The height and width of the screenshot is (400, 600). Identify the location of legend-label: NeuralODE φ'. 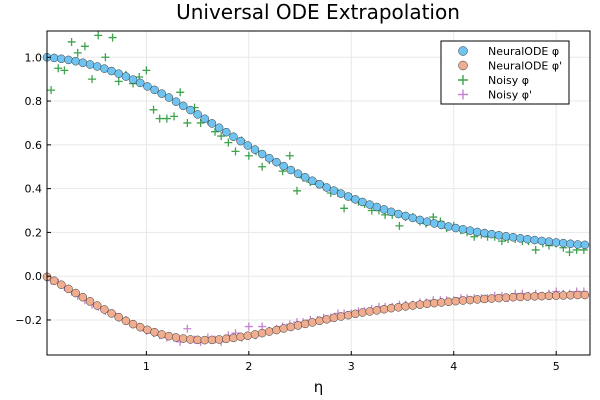
(525, 66).